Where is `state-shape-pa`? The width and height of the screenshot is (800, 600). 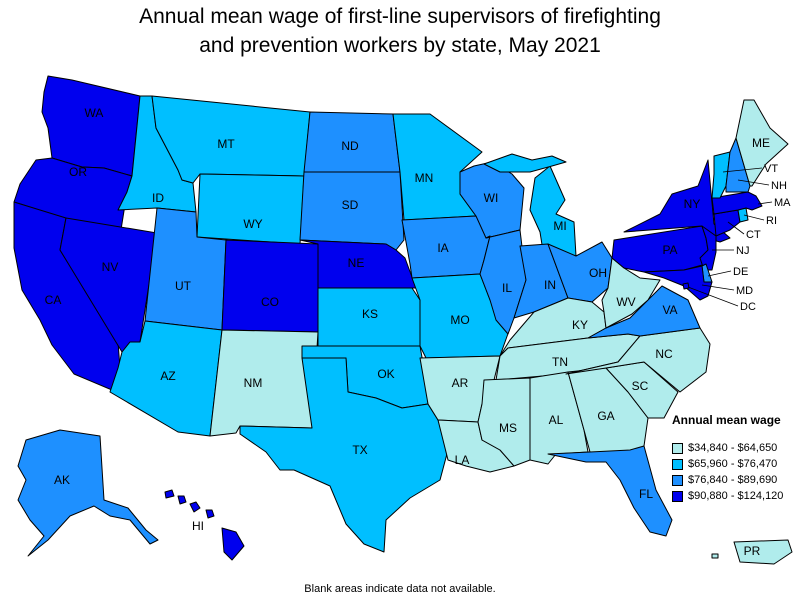 state-shape-pa is located at coordinates (660, 249).